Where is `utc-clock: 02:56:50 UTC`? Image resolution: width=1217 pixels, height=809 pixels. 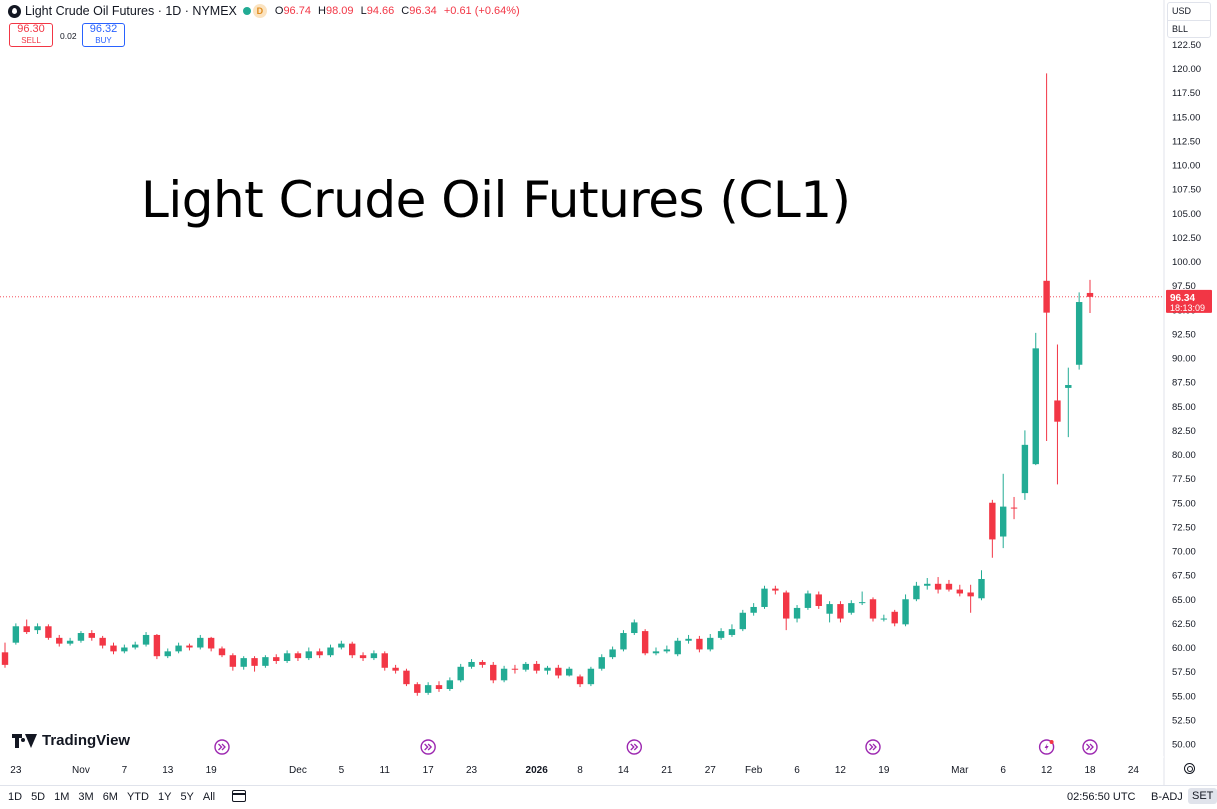
utc-clock: 02:56:50 UTC is located at coordinates (1101, 797).